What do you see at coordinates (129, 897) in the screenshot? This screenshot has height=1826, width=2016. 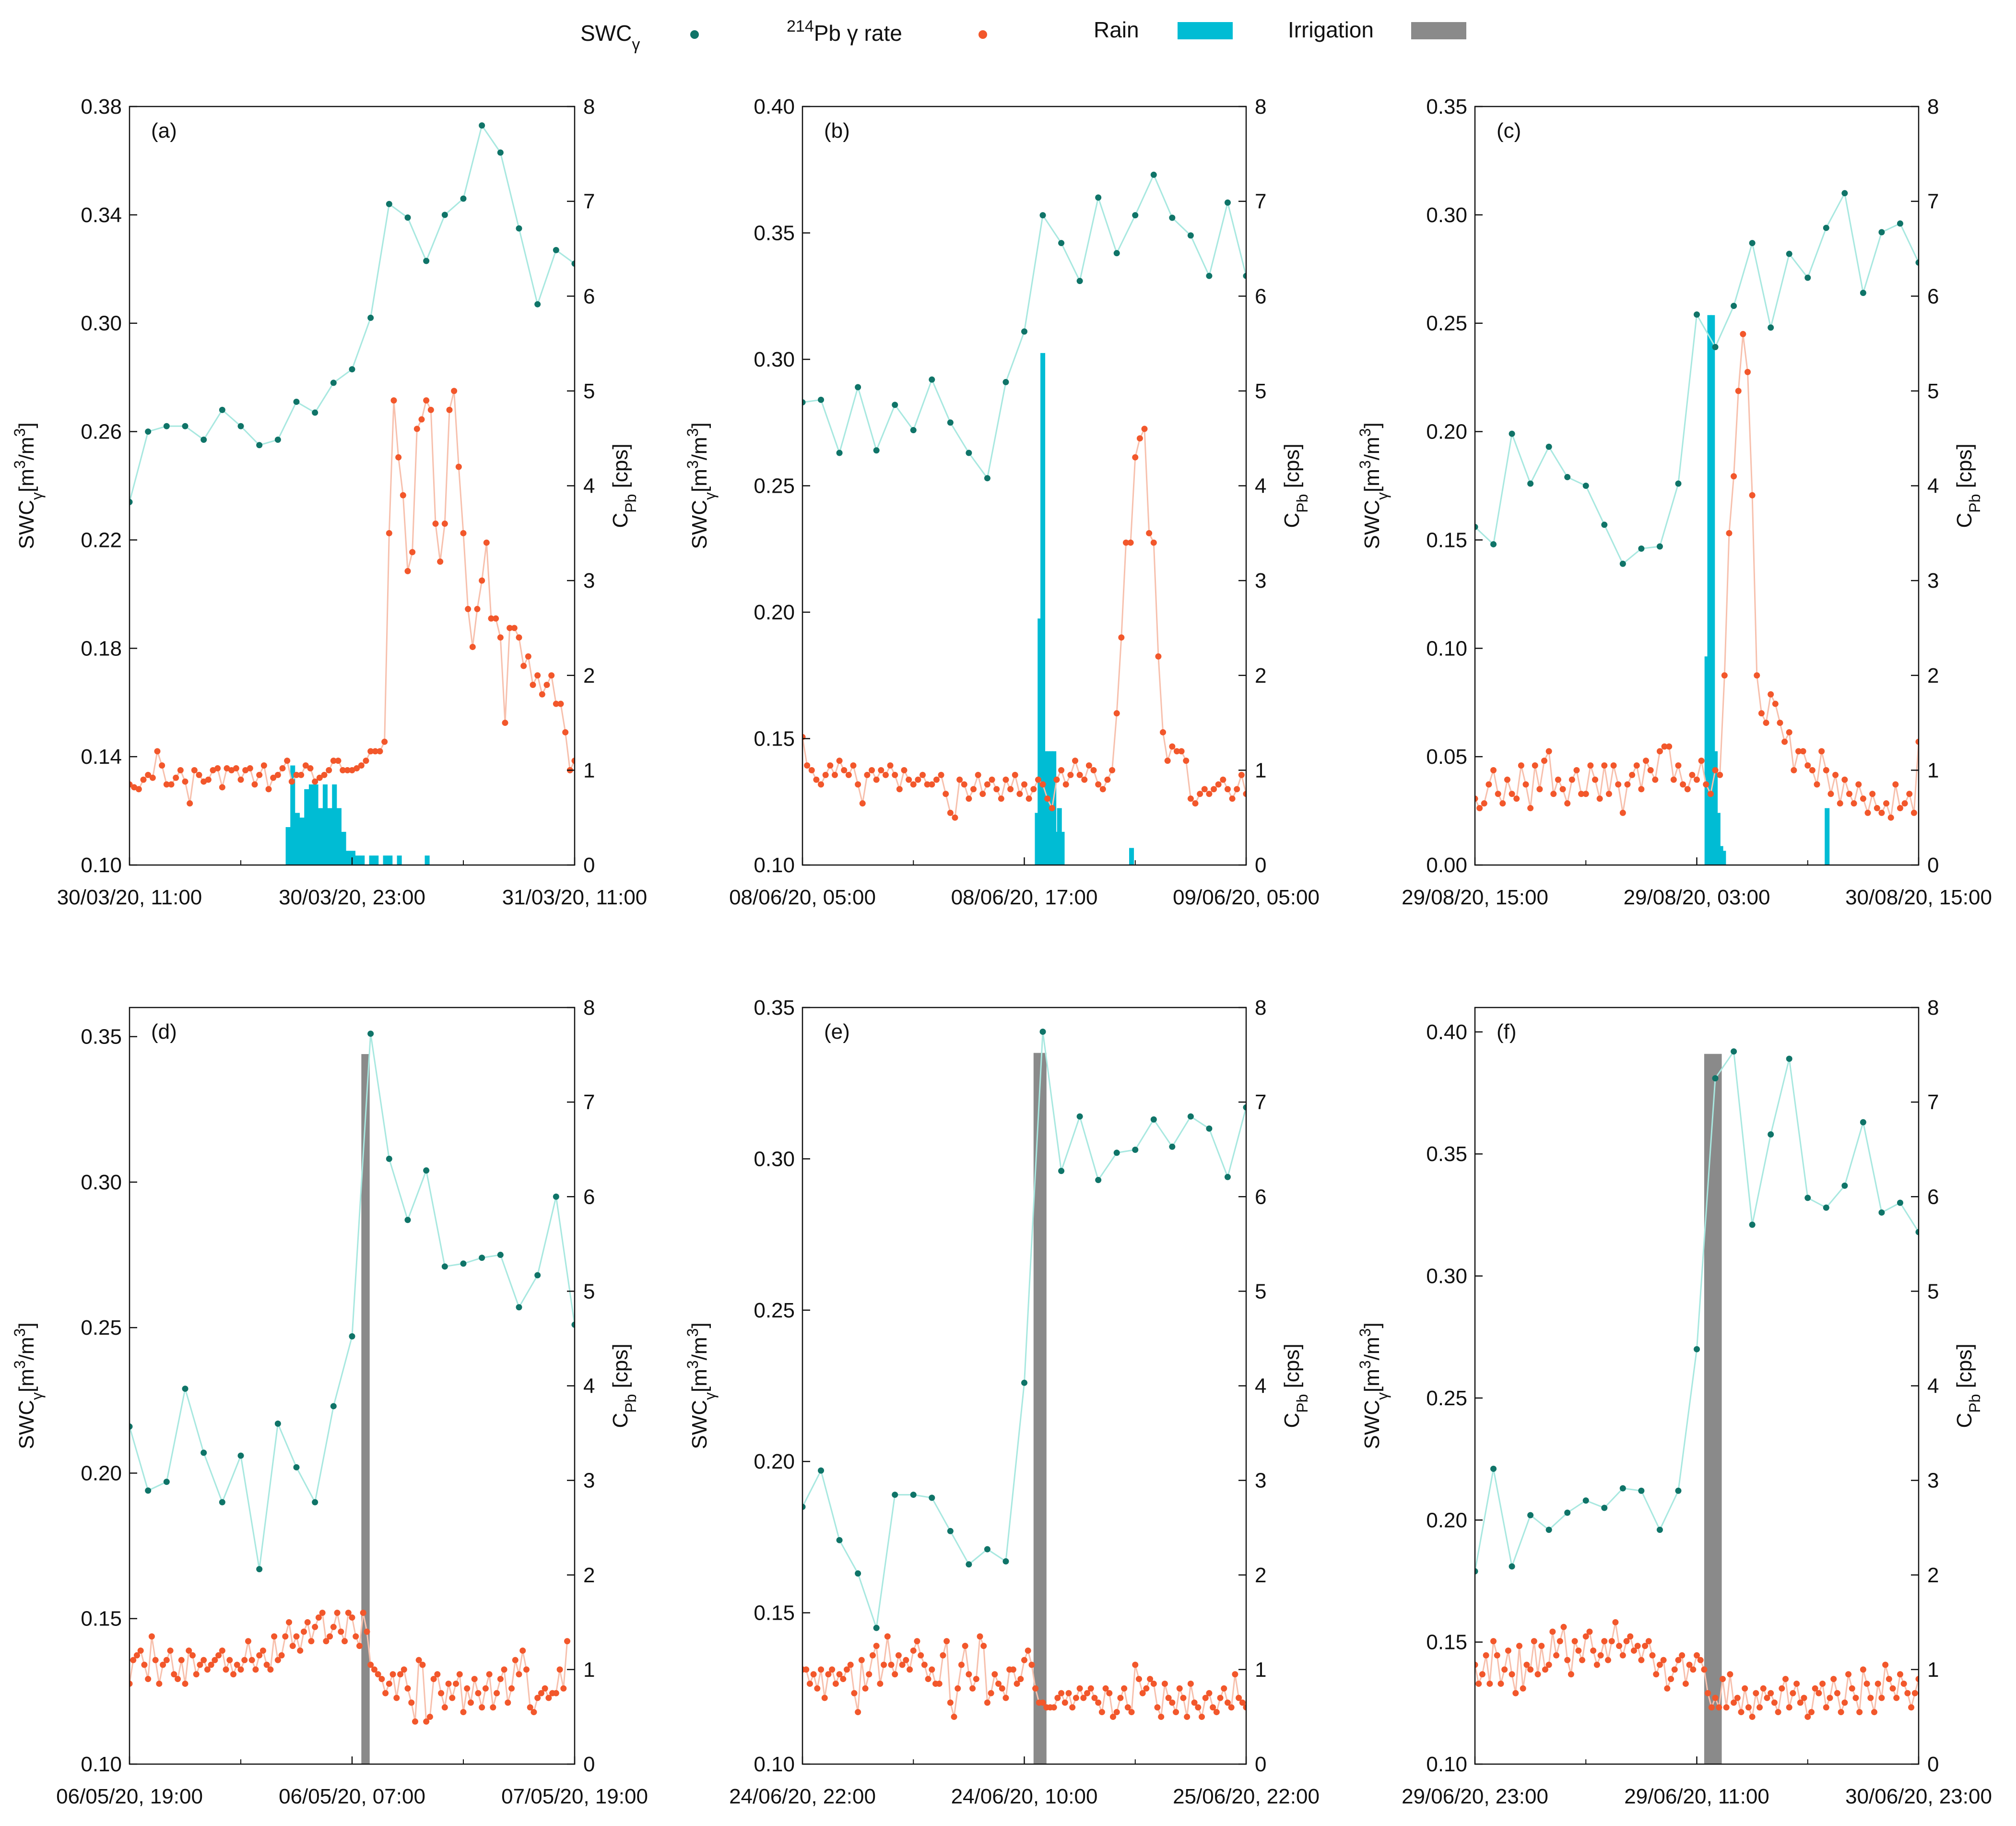 I see `x-tick-label: 30/03/20, 11:00` at bounding box center [129, 897].